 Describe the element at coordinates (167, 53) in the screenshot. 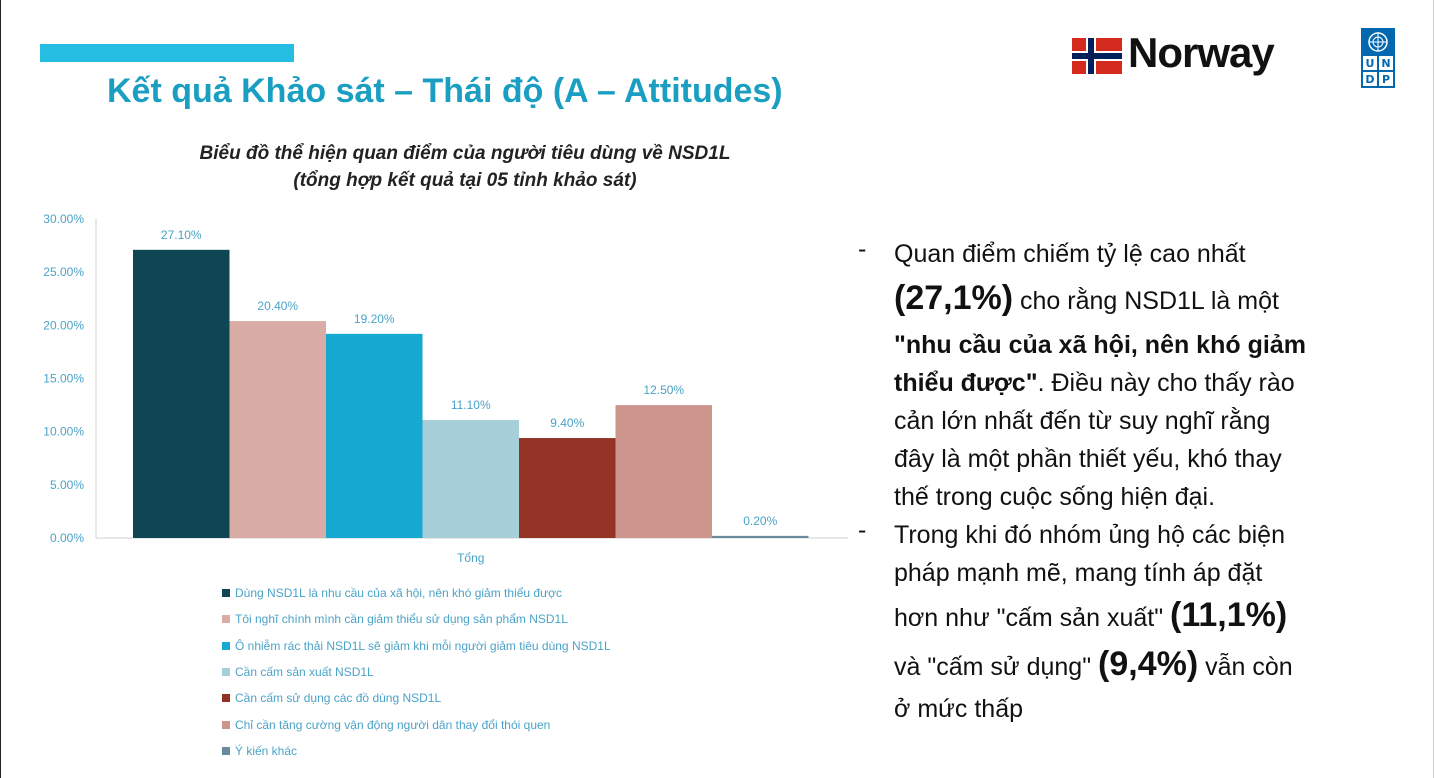

I see `title-accent-bar` at that location.